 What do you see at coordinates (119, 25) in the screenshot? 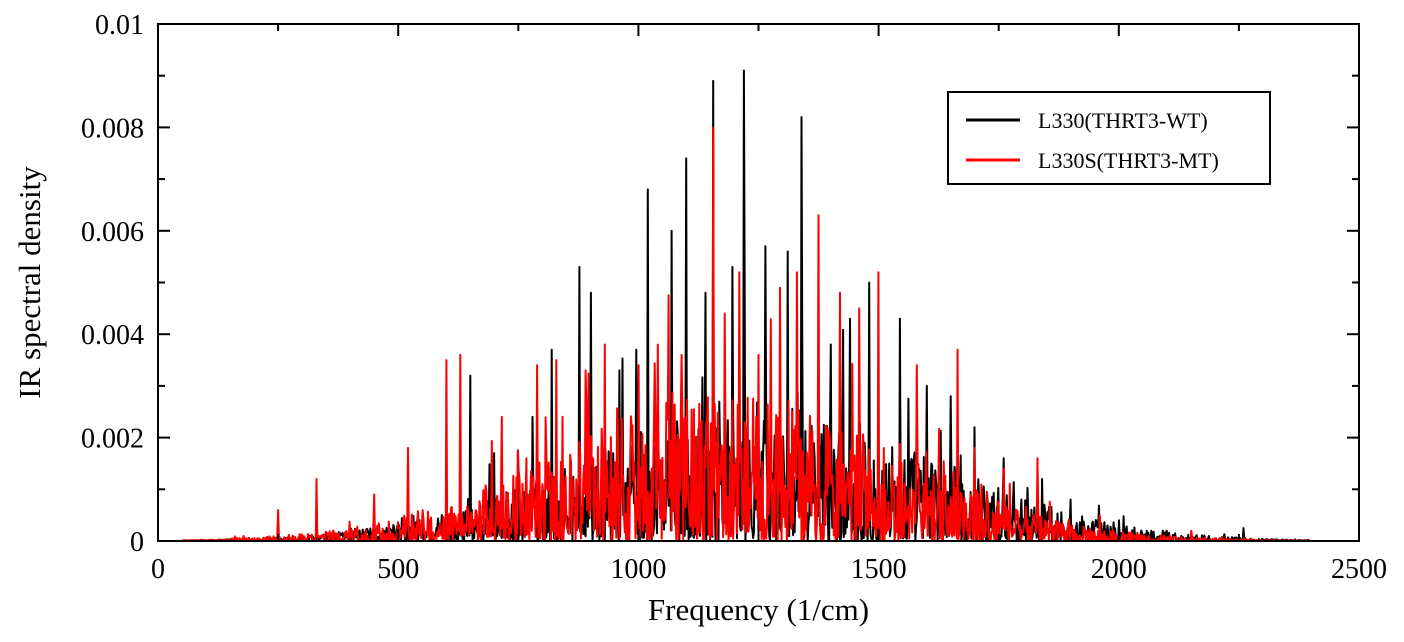
I see `y-tick-label: 0.01` at bounding box center [119, 25].